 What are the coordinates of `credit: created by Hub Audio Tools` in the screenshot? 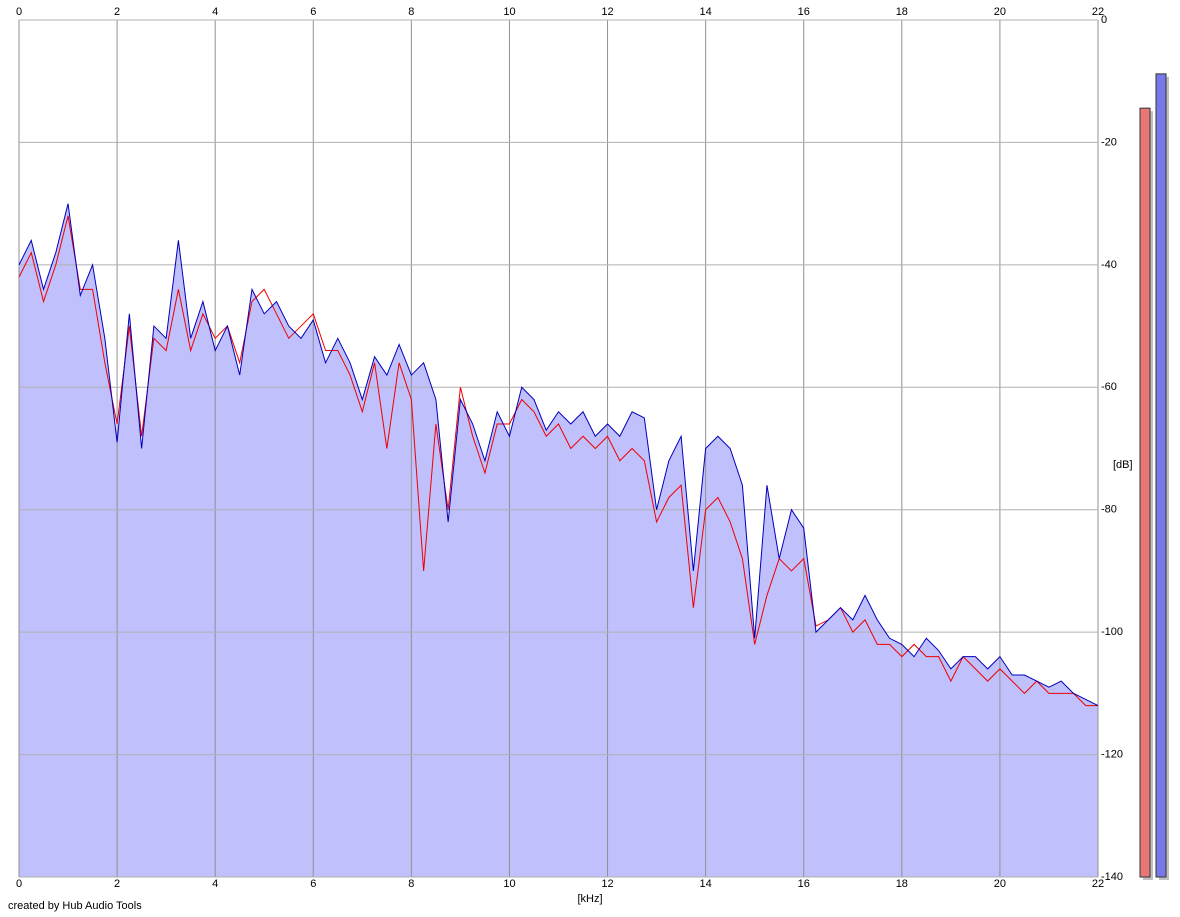 It's located at (75, 906).